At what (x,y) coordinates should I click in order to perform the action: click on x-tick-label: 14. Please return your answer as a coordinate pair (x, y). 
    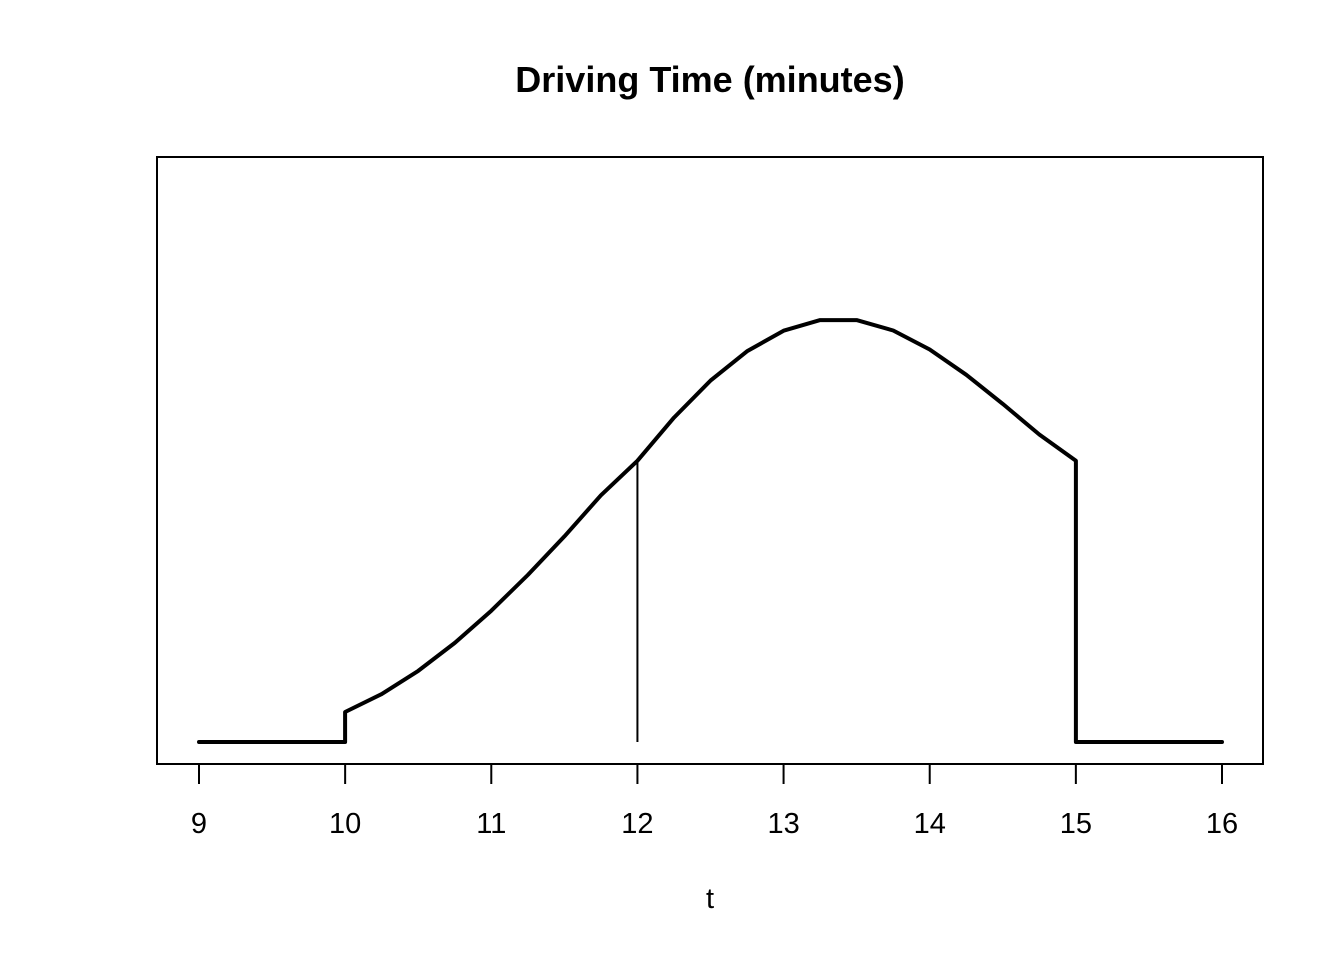
    Looking at the image, I should click on (930, 824).